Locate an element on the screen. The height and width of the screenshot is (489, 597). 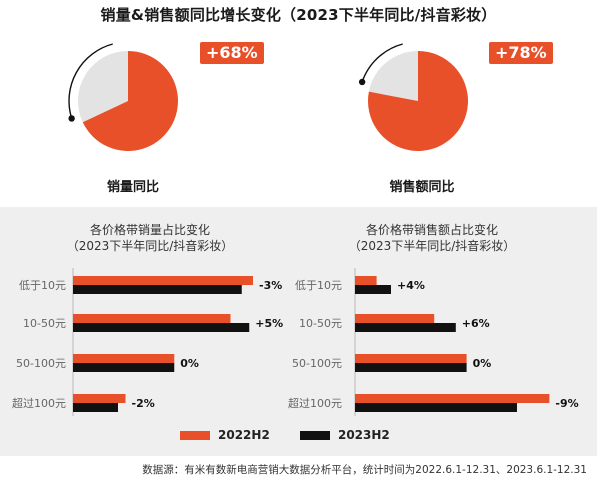
volume-category-label: 超过100元 is located at coordinates (39, 403).